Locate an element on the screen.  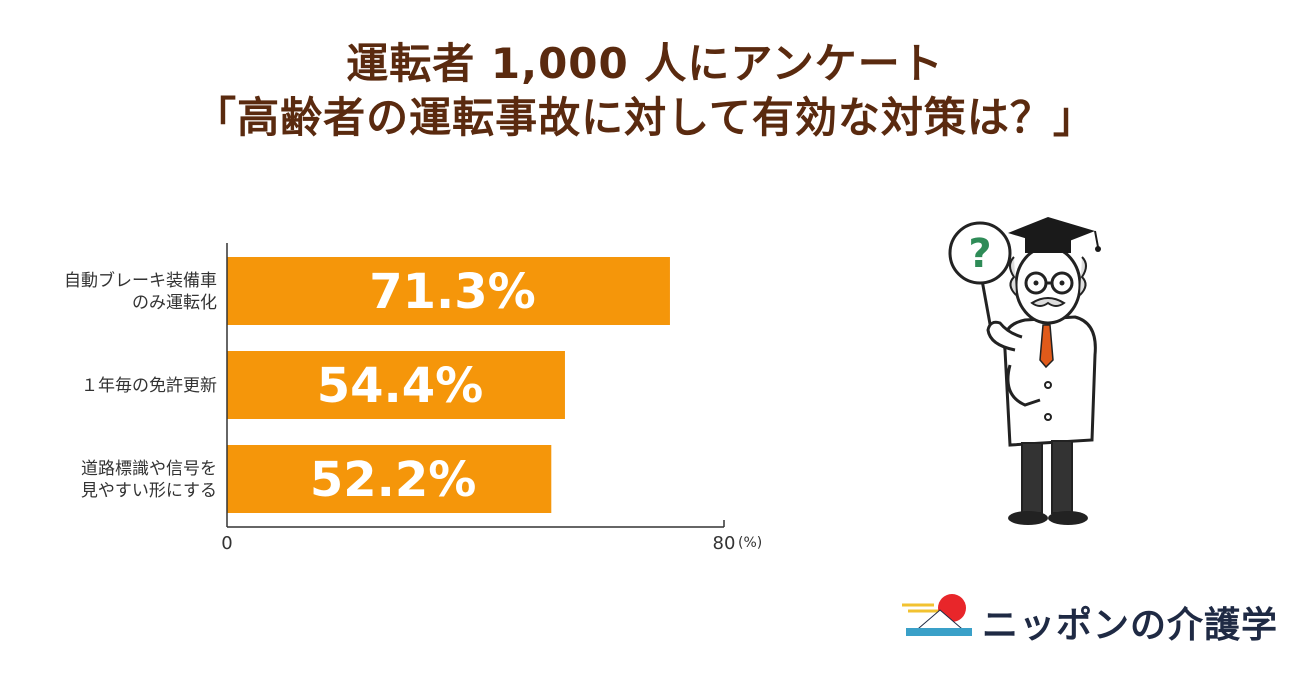
question-mark-icon: ? is located at coordinates (979, 254).